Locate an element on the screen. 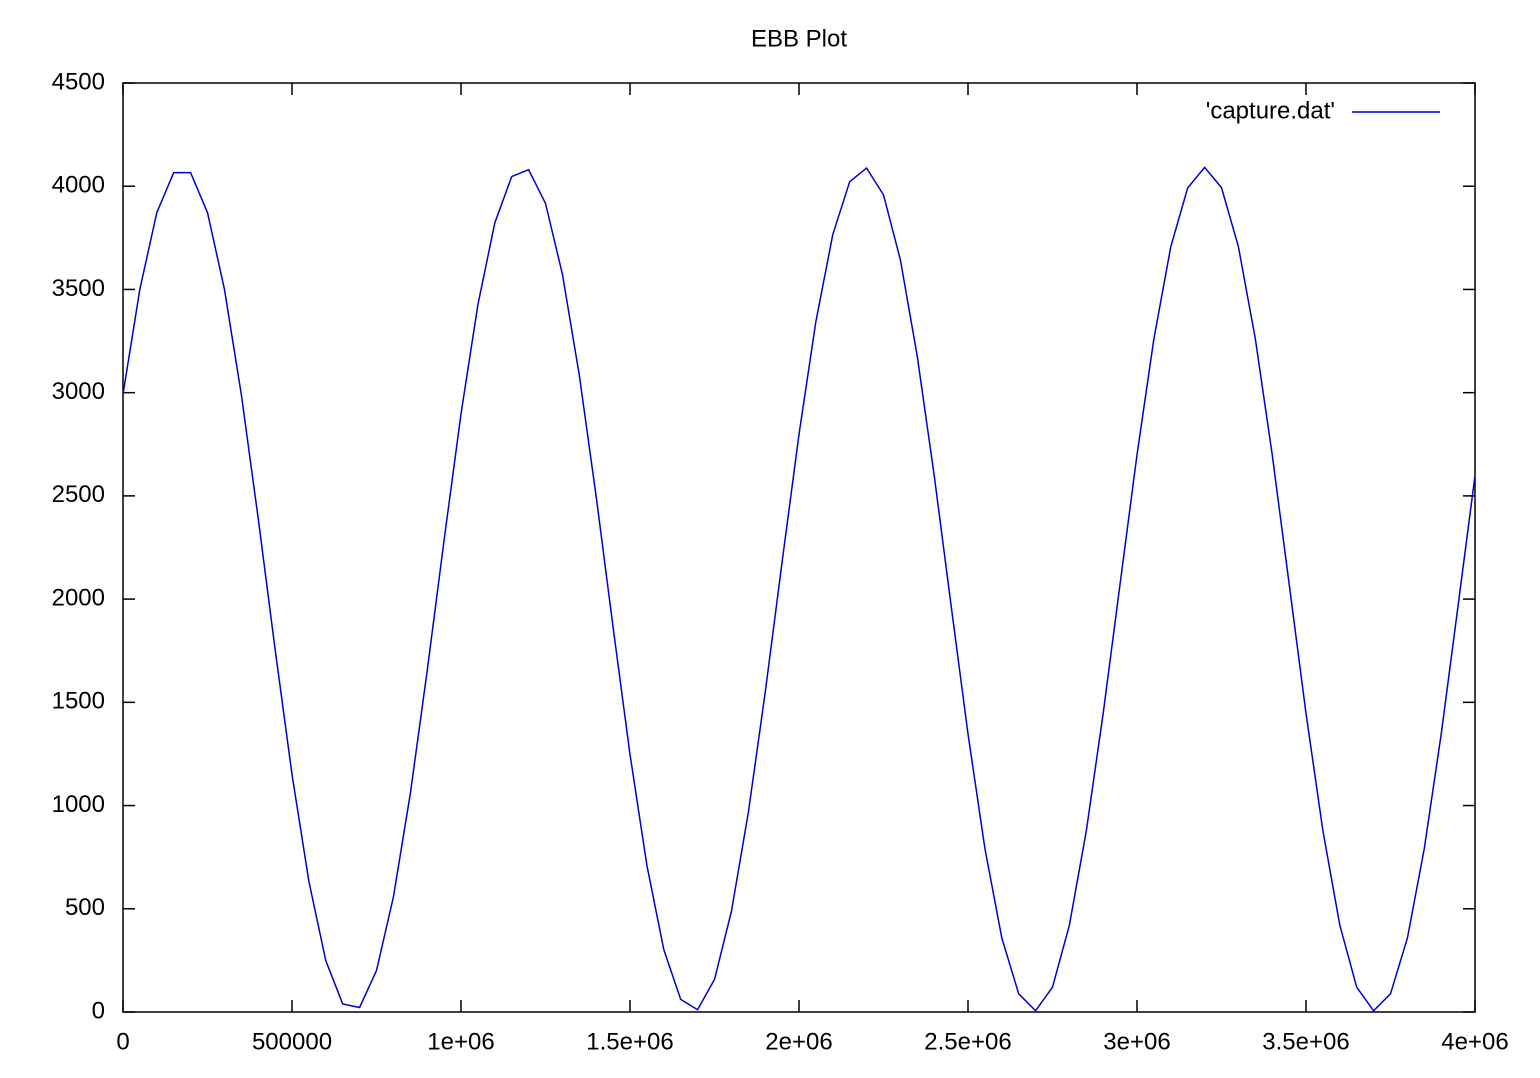  y-tick-label: 3000 is located at coordinates (78, 391).